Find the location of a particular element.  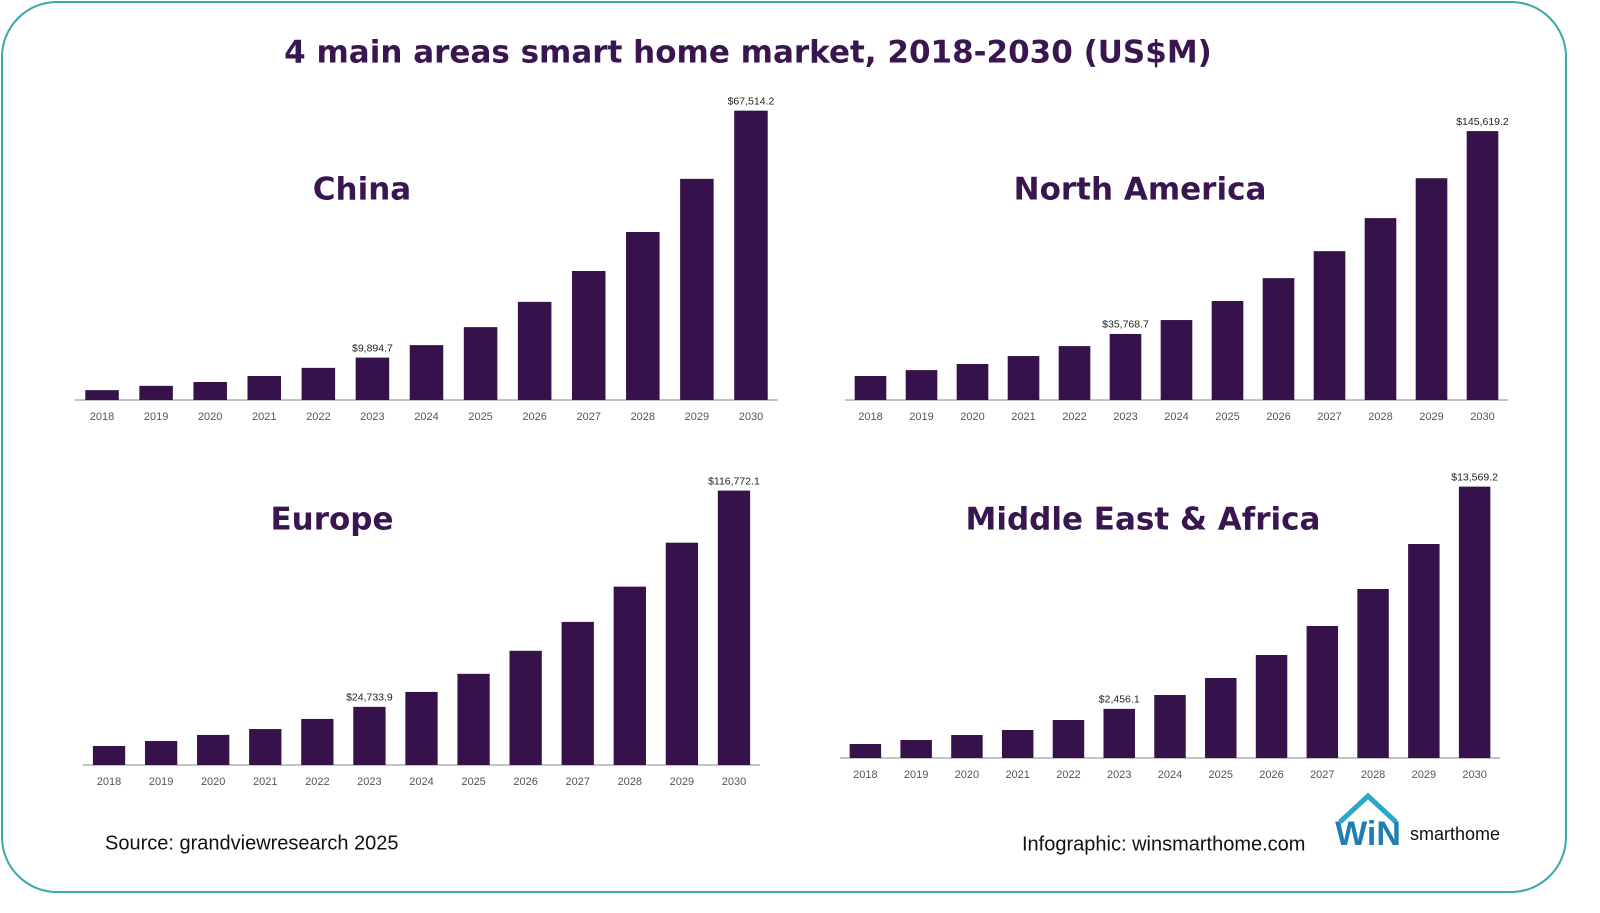

value-label: $9,894.7 is located at coordinates (372, 348).